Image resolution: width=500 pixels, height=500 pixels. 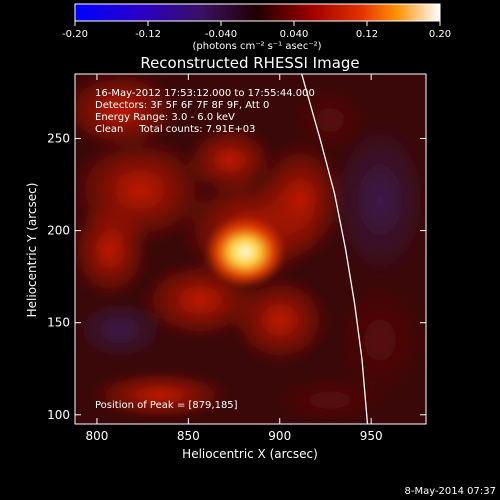 What do you see at coordinates (58, 231) in the screenshot?
I see `y-tick-label: 200` at bounding box center [58, 231].